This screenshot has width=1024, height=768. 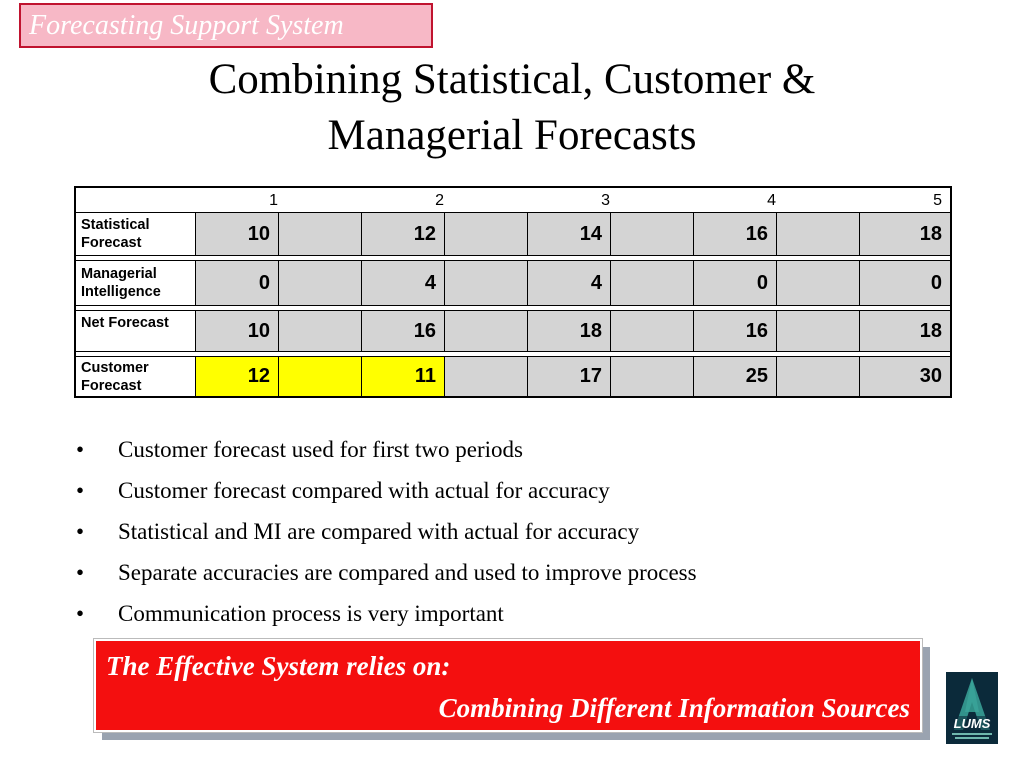 I want to click on spacer-cell-highlighted, so click(x=320, y=376).